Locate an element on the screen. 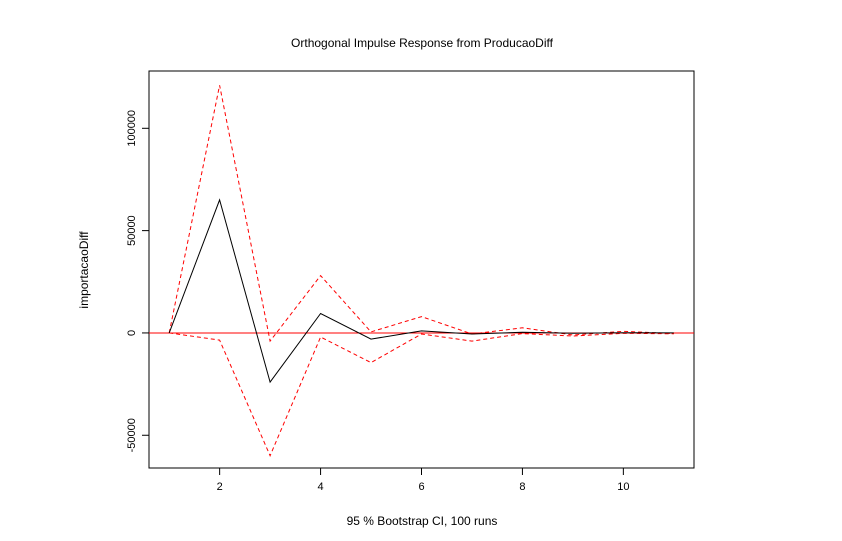  x-tick-label-0: 2 is located at coordinates (220, 487).